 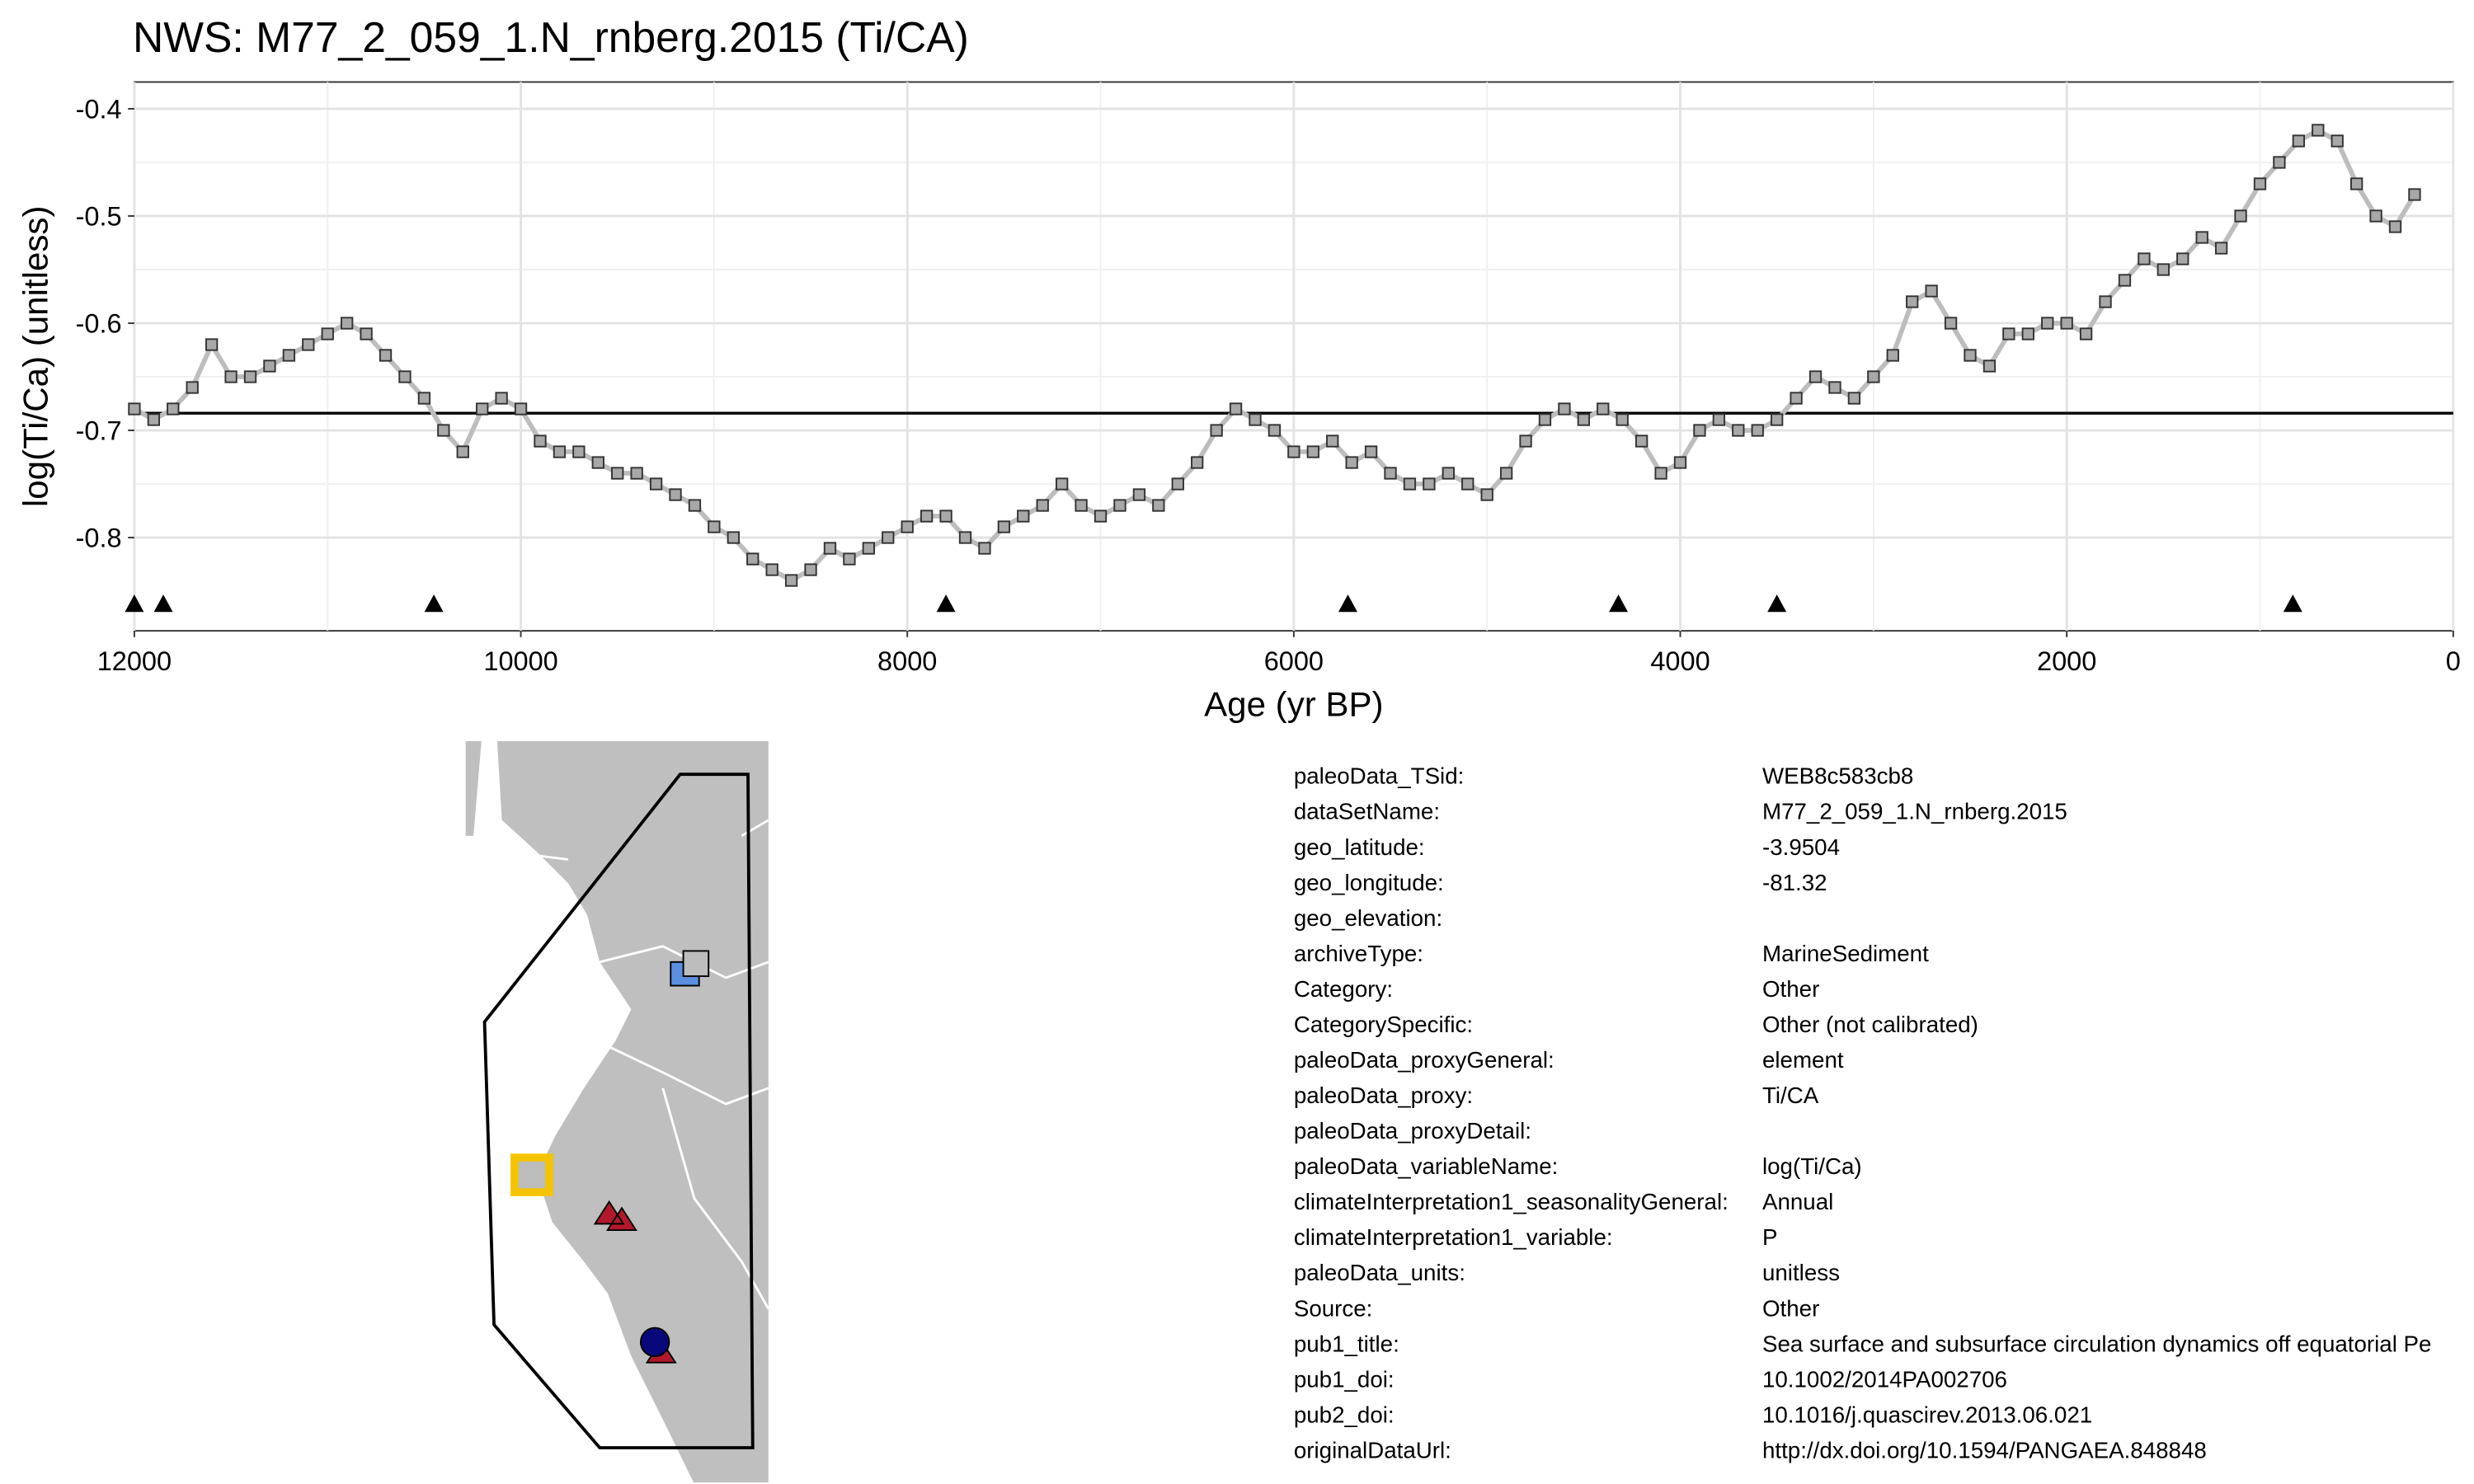 I want to click on metadata-value: 10.1016/j.quascirev.2013.06.021, so click(x=1927, y=1414).